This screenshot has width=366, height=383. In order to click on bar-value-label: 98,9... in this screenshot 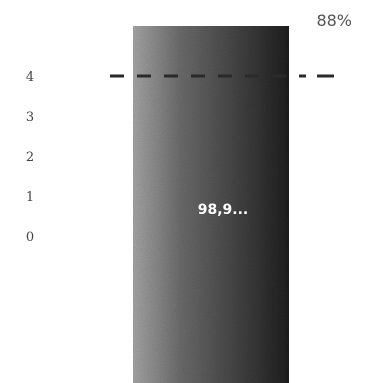, I will do `click(223, 210)`.